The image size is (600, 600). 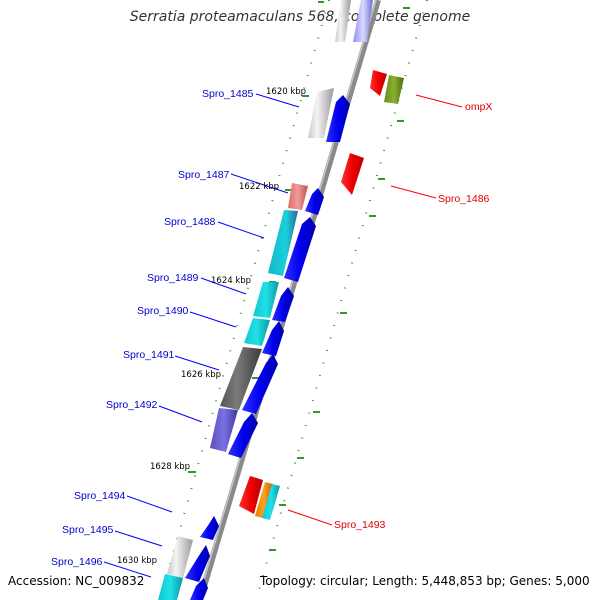 What do you see at coordinates (464, 199) in the screenshot?
I see `gene-label-spro-1486: Spro_1486` at bounding box center [464, 199].